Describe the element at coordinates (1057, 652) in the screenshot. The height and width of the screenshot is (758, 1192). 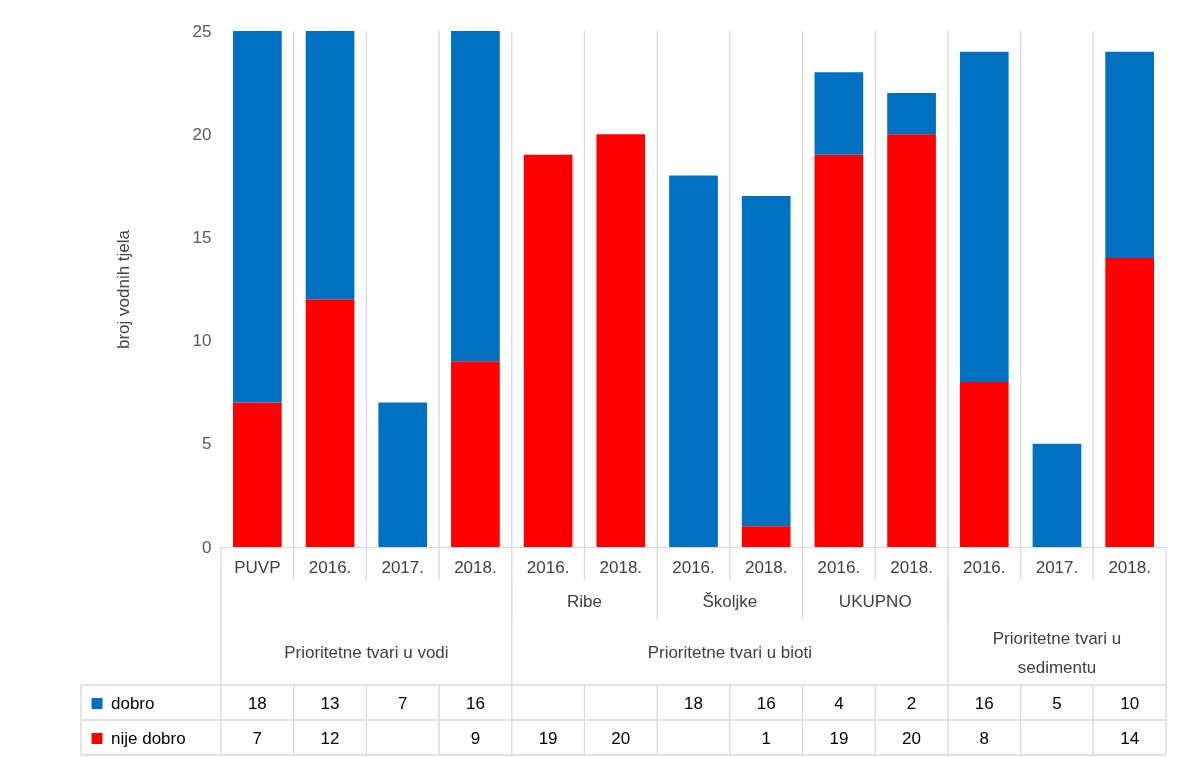
I see `text: Prioritetne tvari u sedimentu` at that location.